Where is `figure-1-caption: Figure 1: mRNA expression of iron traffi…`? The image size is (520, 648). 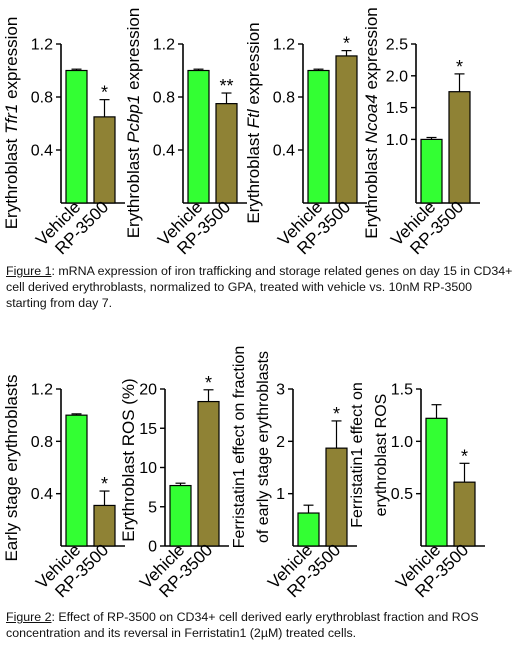 figure-1-caption: Figure 1: mRNA expression of iron traffi… is located at coordinates (260, 287).